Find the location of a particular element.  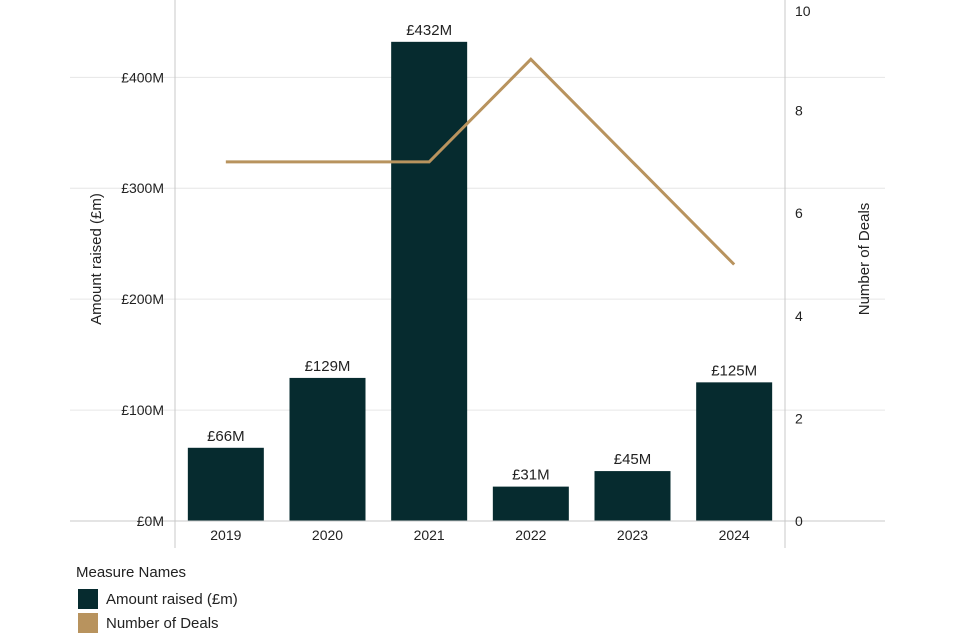

y2-tick-label-3: 6 is located at coordinates (799, 213).